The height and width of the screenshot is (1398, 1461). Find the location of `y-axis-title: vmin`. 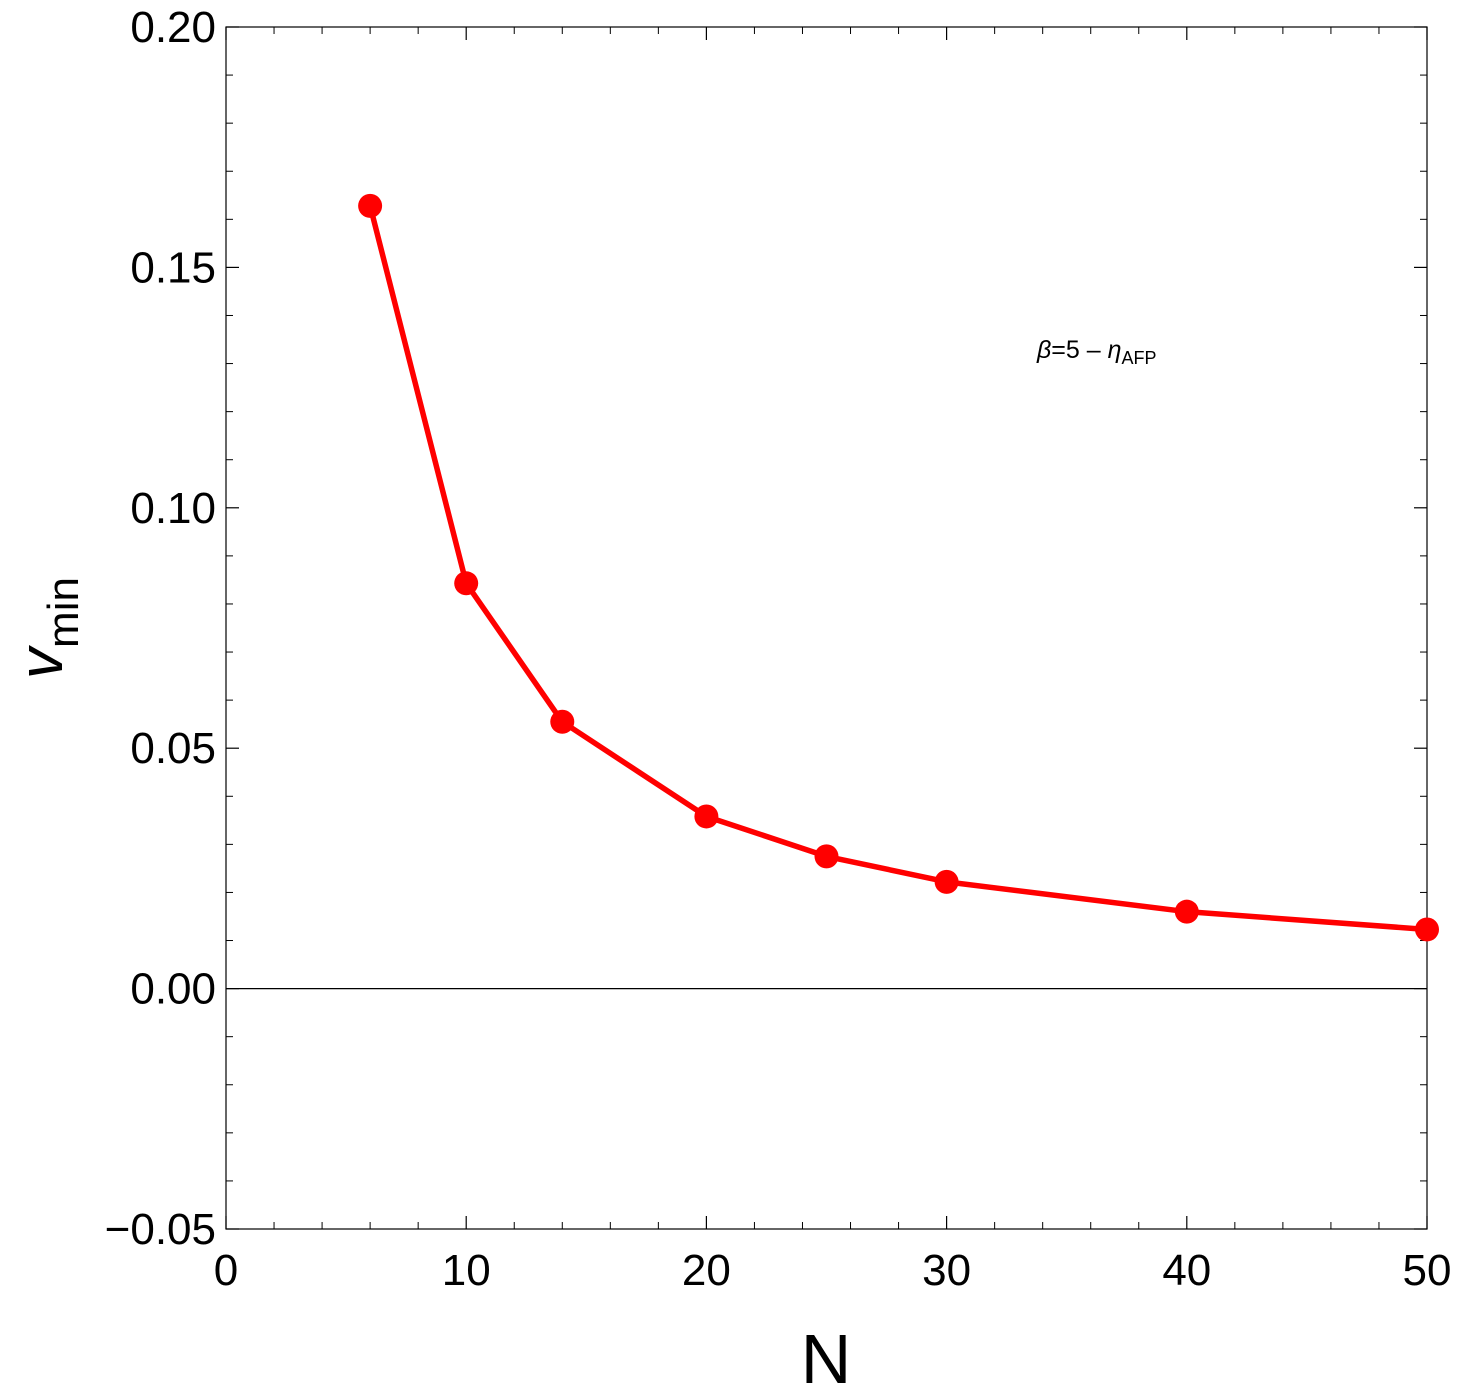

y-axis-title: vmin is located at coordinates (47, 628).